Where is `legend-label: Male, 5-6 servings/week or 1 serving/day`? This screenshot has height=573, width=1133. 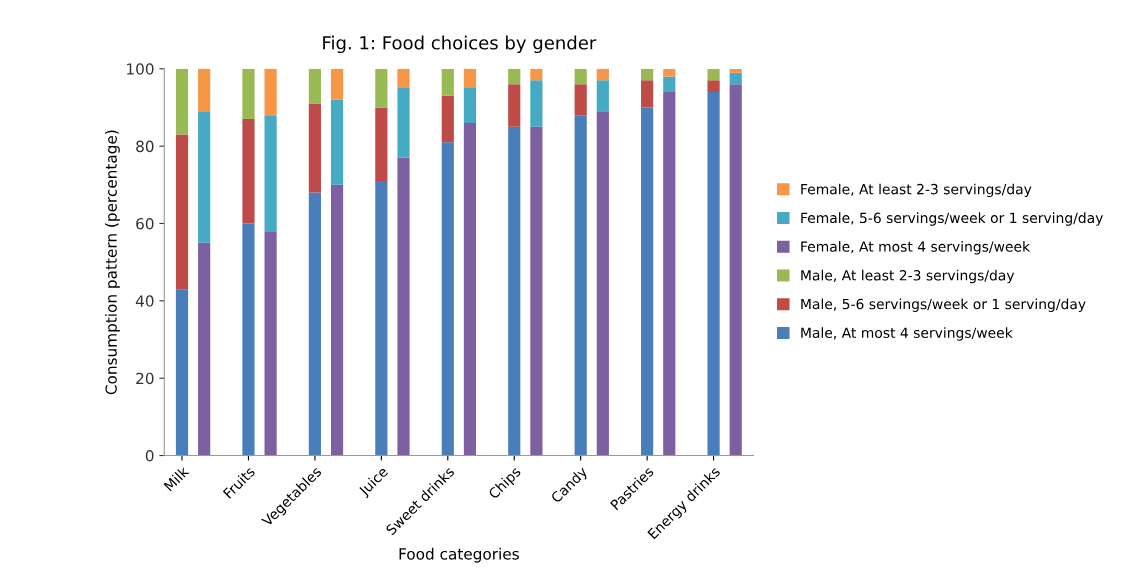
legend-label: Male, 5-6 servings/week or 1 serving/day is located at coordinates (943, 305).